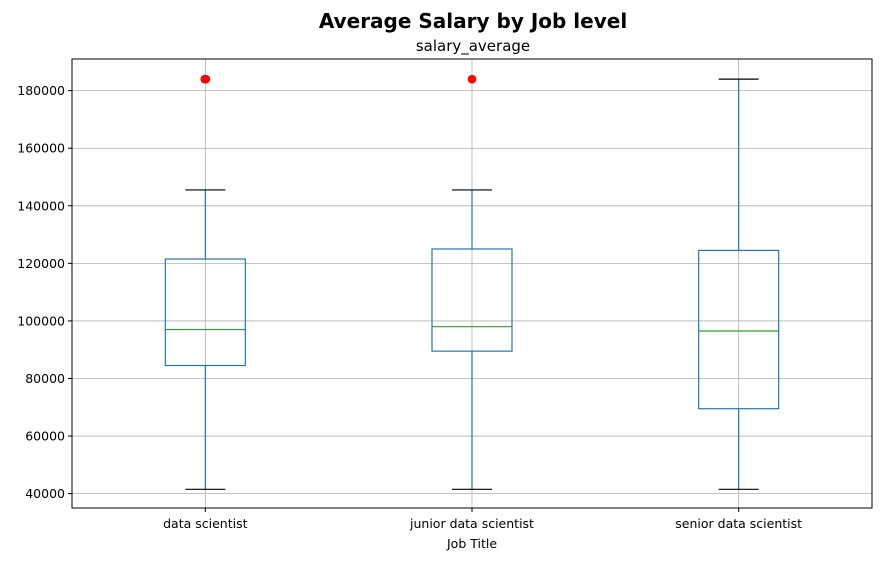 The width and height of the screenshot is (882, 561). I want to click on y-tick-label: 40000, so click(45, 493).